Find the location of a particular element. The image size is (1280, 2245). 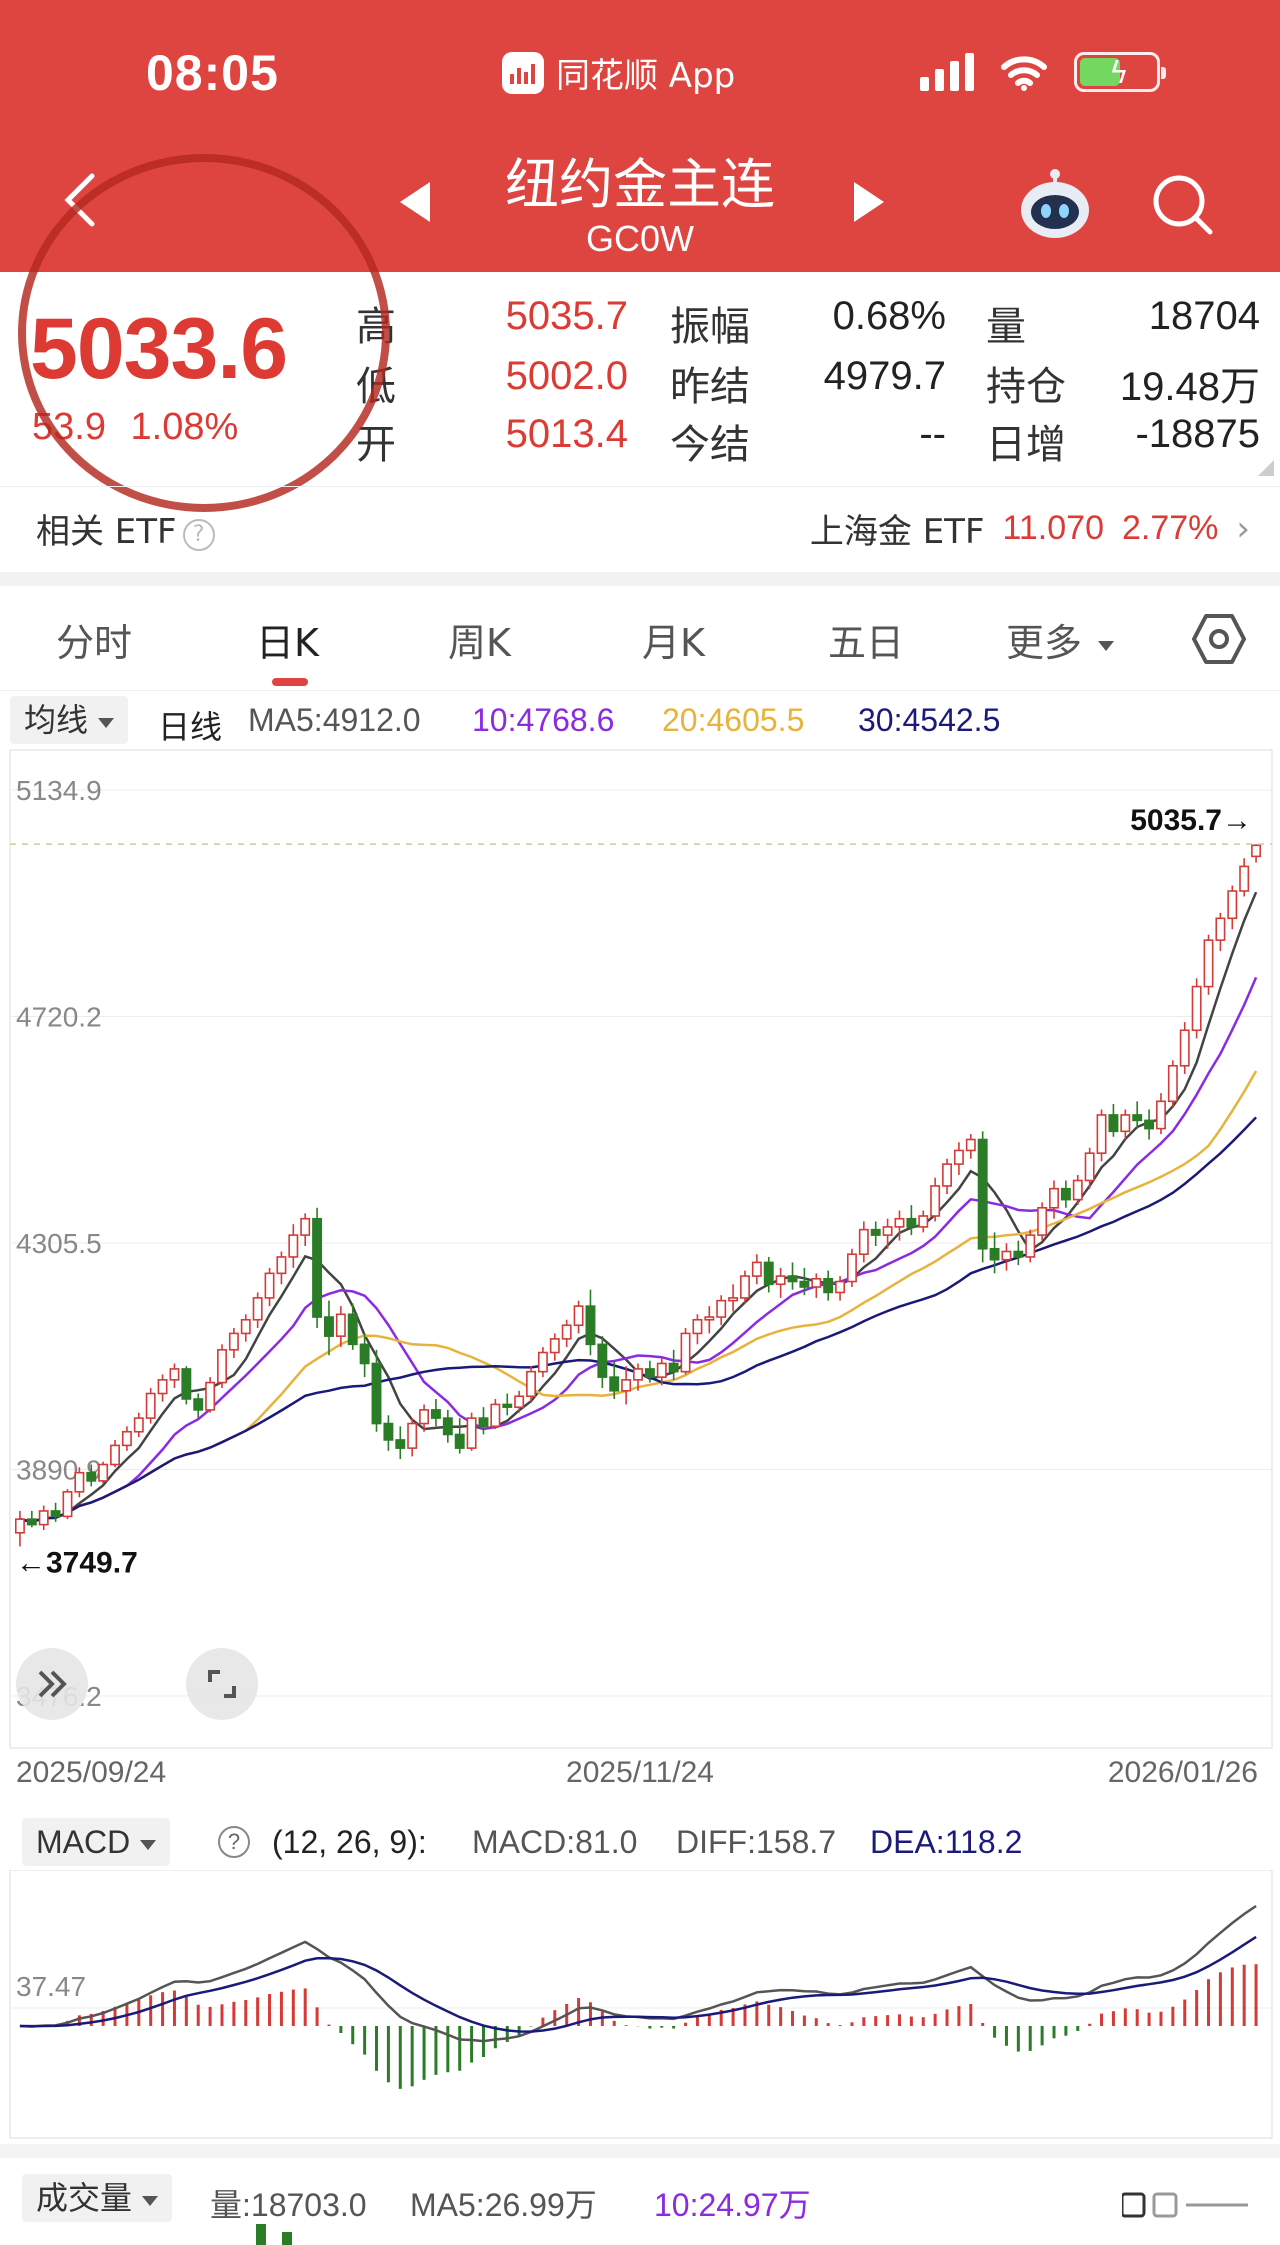

etf-quote: 上海金 ETF 11.070 2.77% › is located at coordinates (1030, 528).